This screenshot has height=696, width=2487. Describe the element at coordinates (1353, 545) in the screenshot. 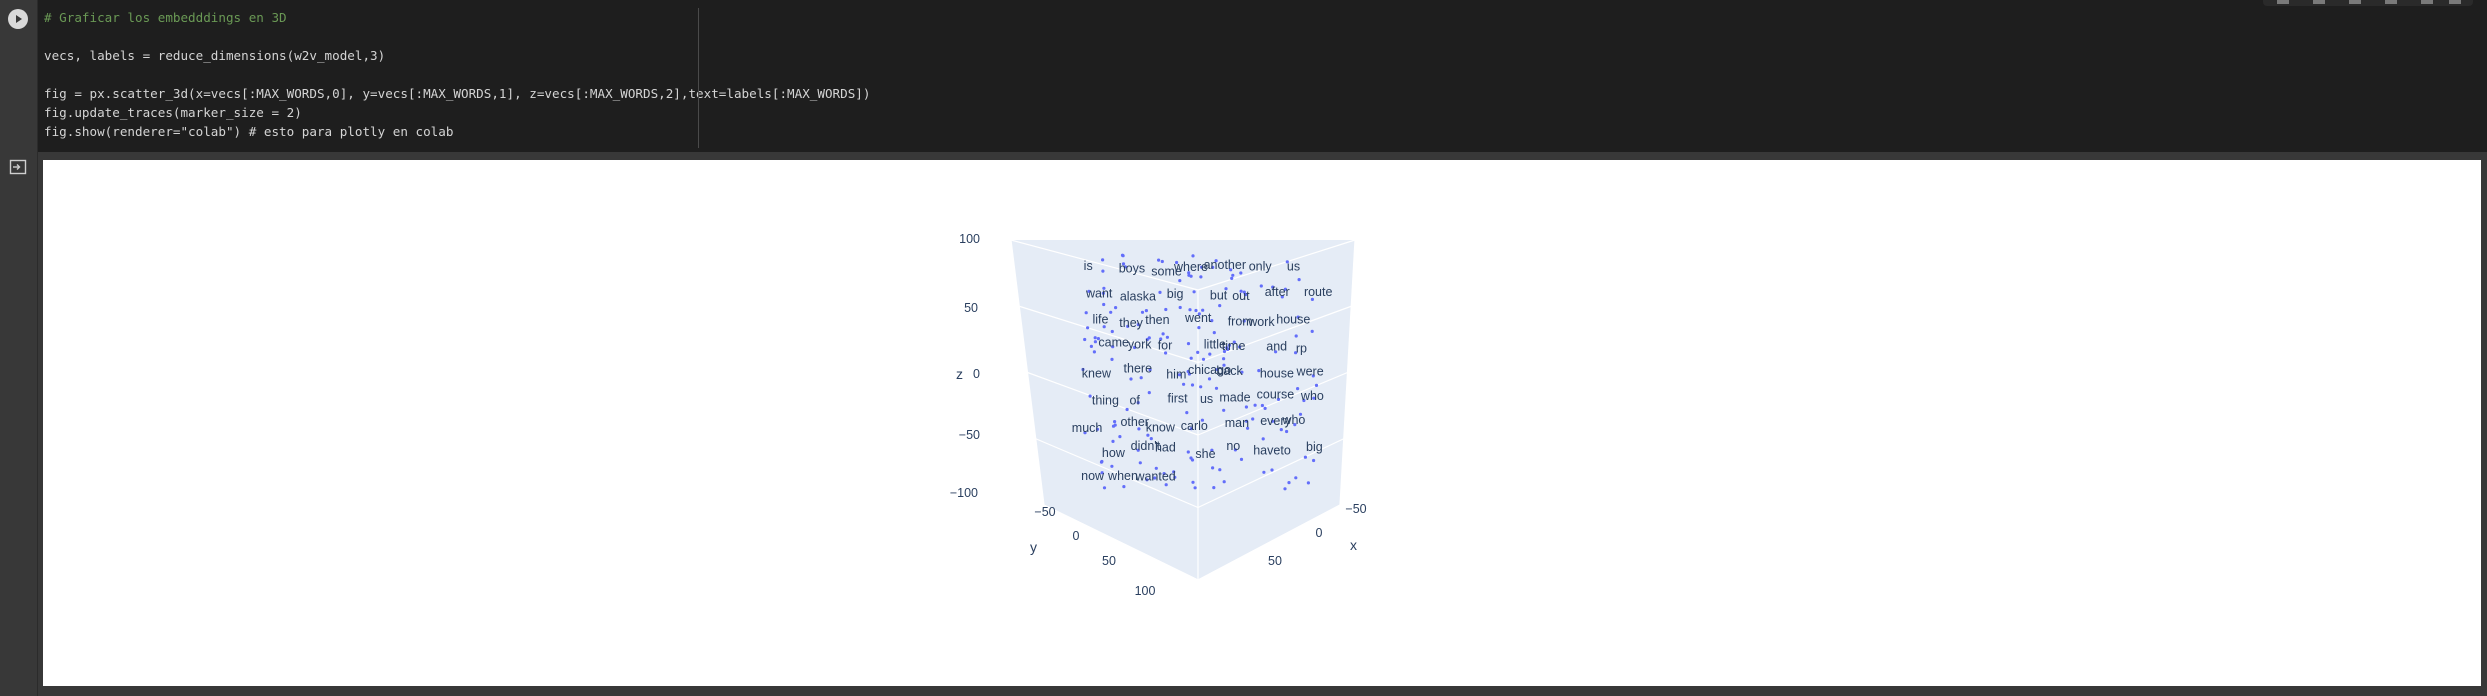

I see `x-axis-title: x` at that location.